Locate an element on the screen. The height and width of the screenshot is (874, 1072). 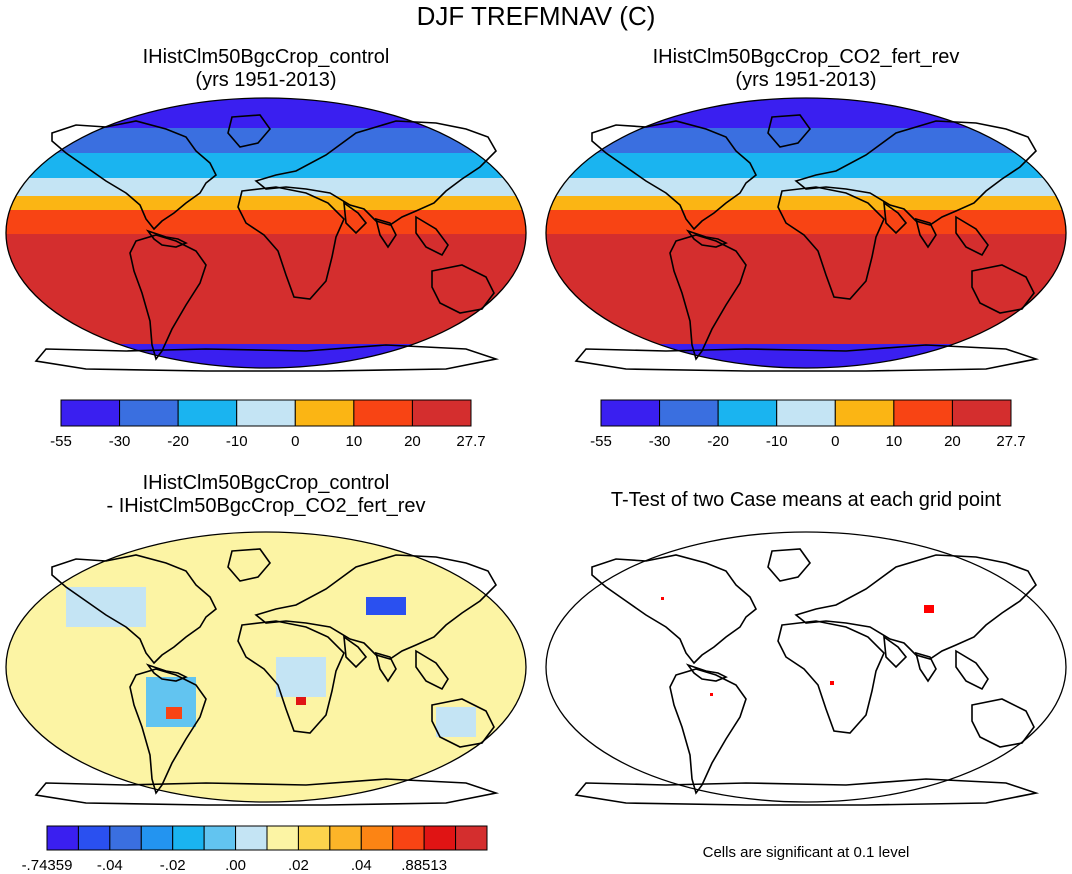
map-control is located at coordinates (266, 233).